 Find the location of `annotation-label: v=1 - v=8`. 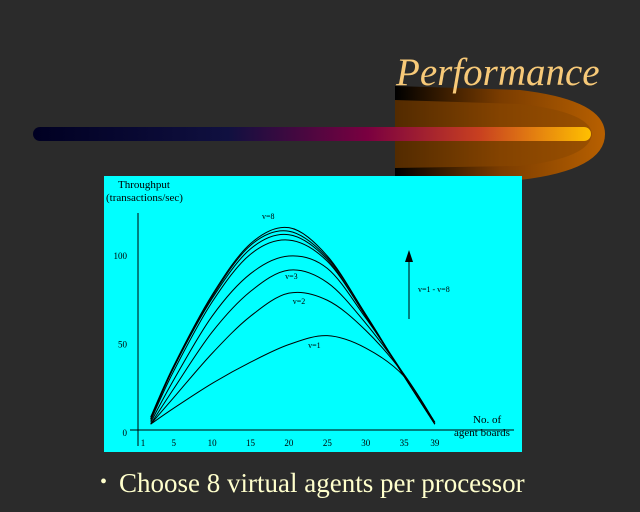

annotation-label: v=1 - v=8 is located at coordinates (434, 289).